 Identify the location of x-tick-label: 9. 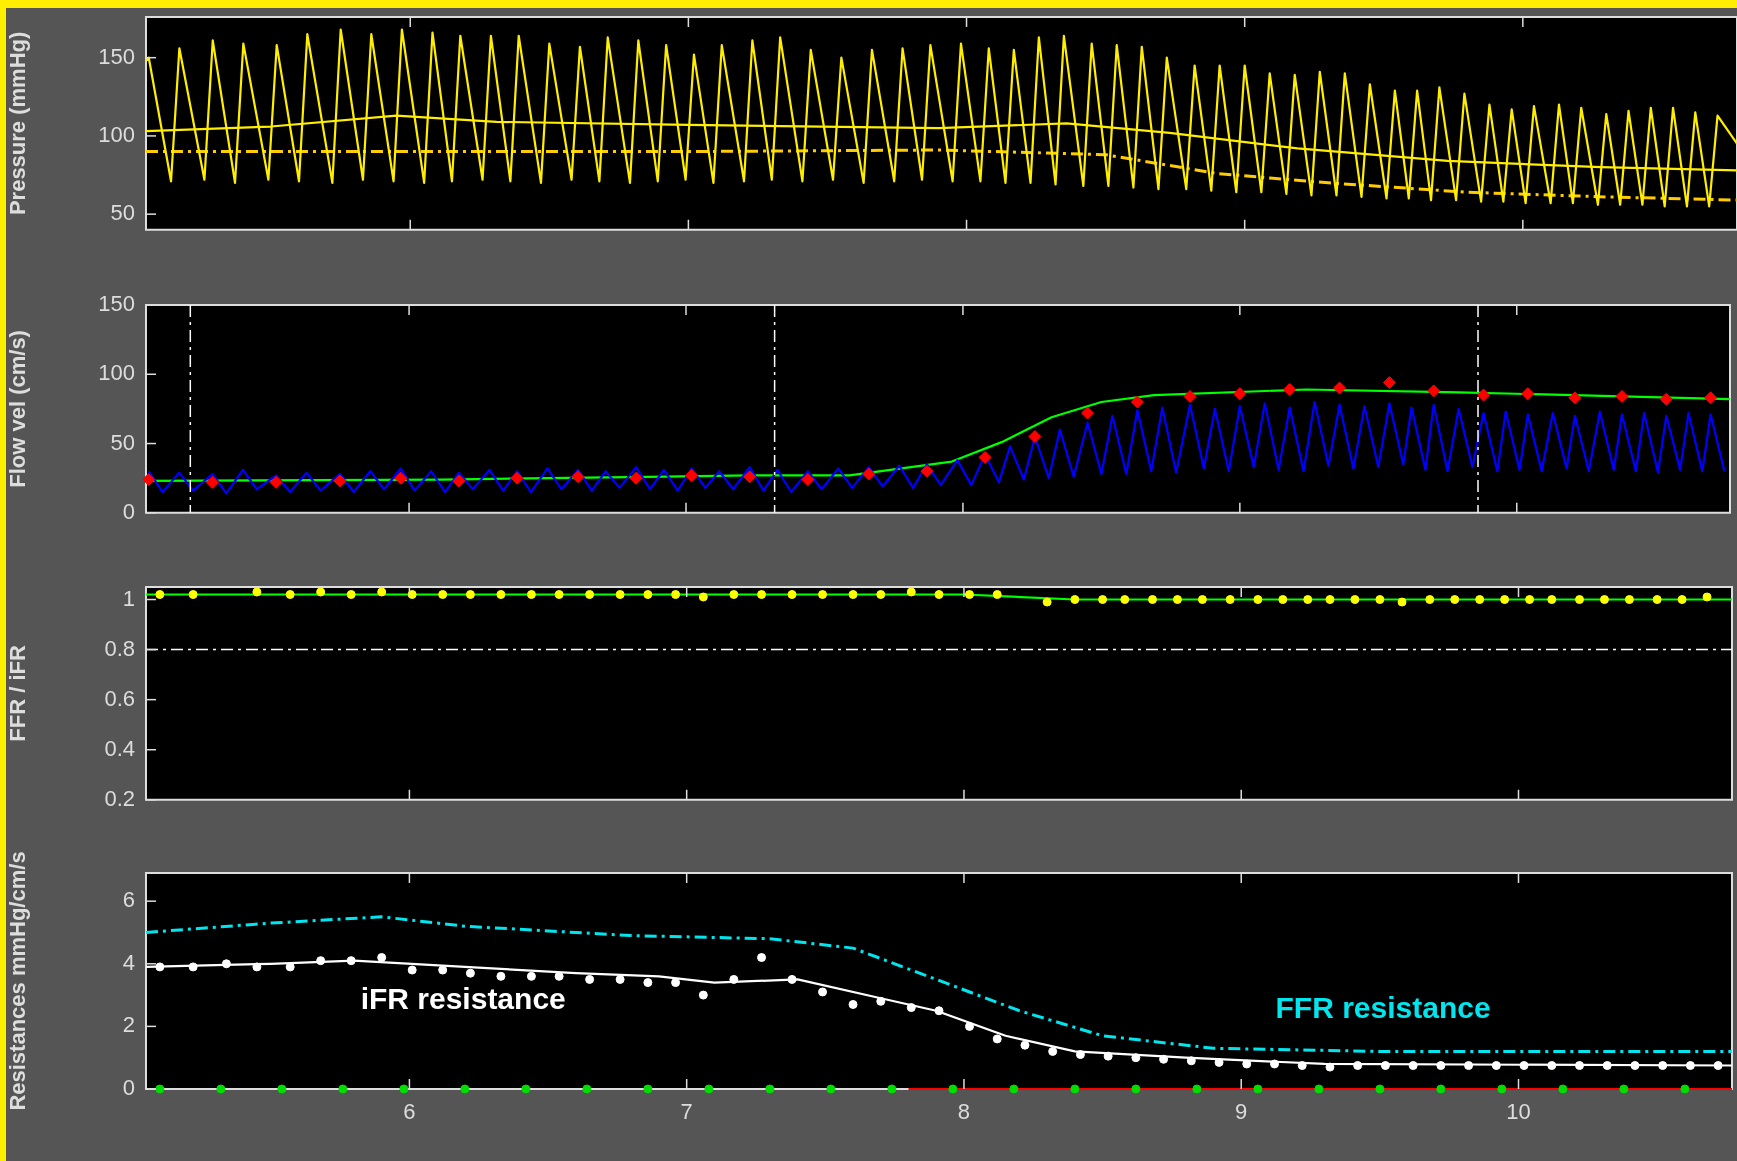
(1241, 1112).